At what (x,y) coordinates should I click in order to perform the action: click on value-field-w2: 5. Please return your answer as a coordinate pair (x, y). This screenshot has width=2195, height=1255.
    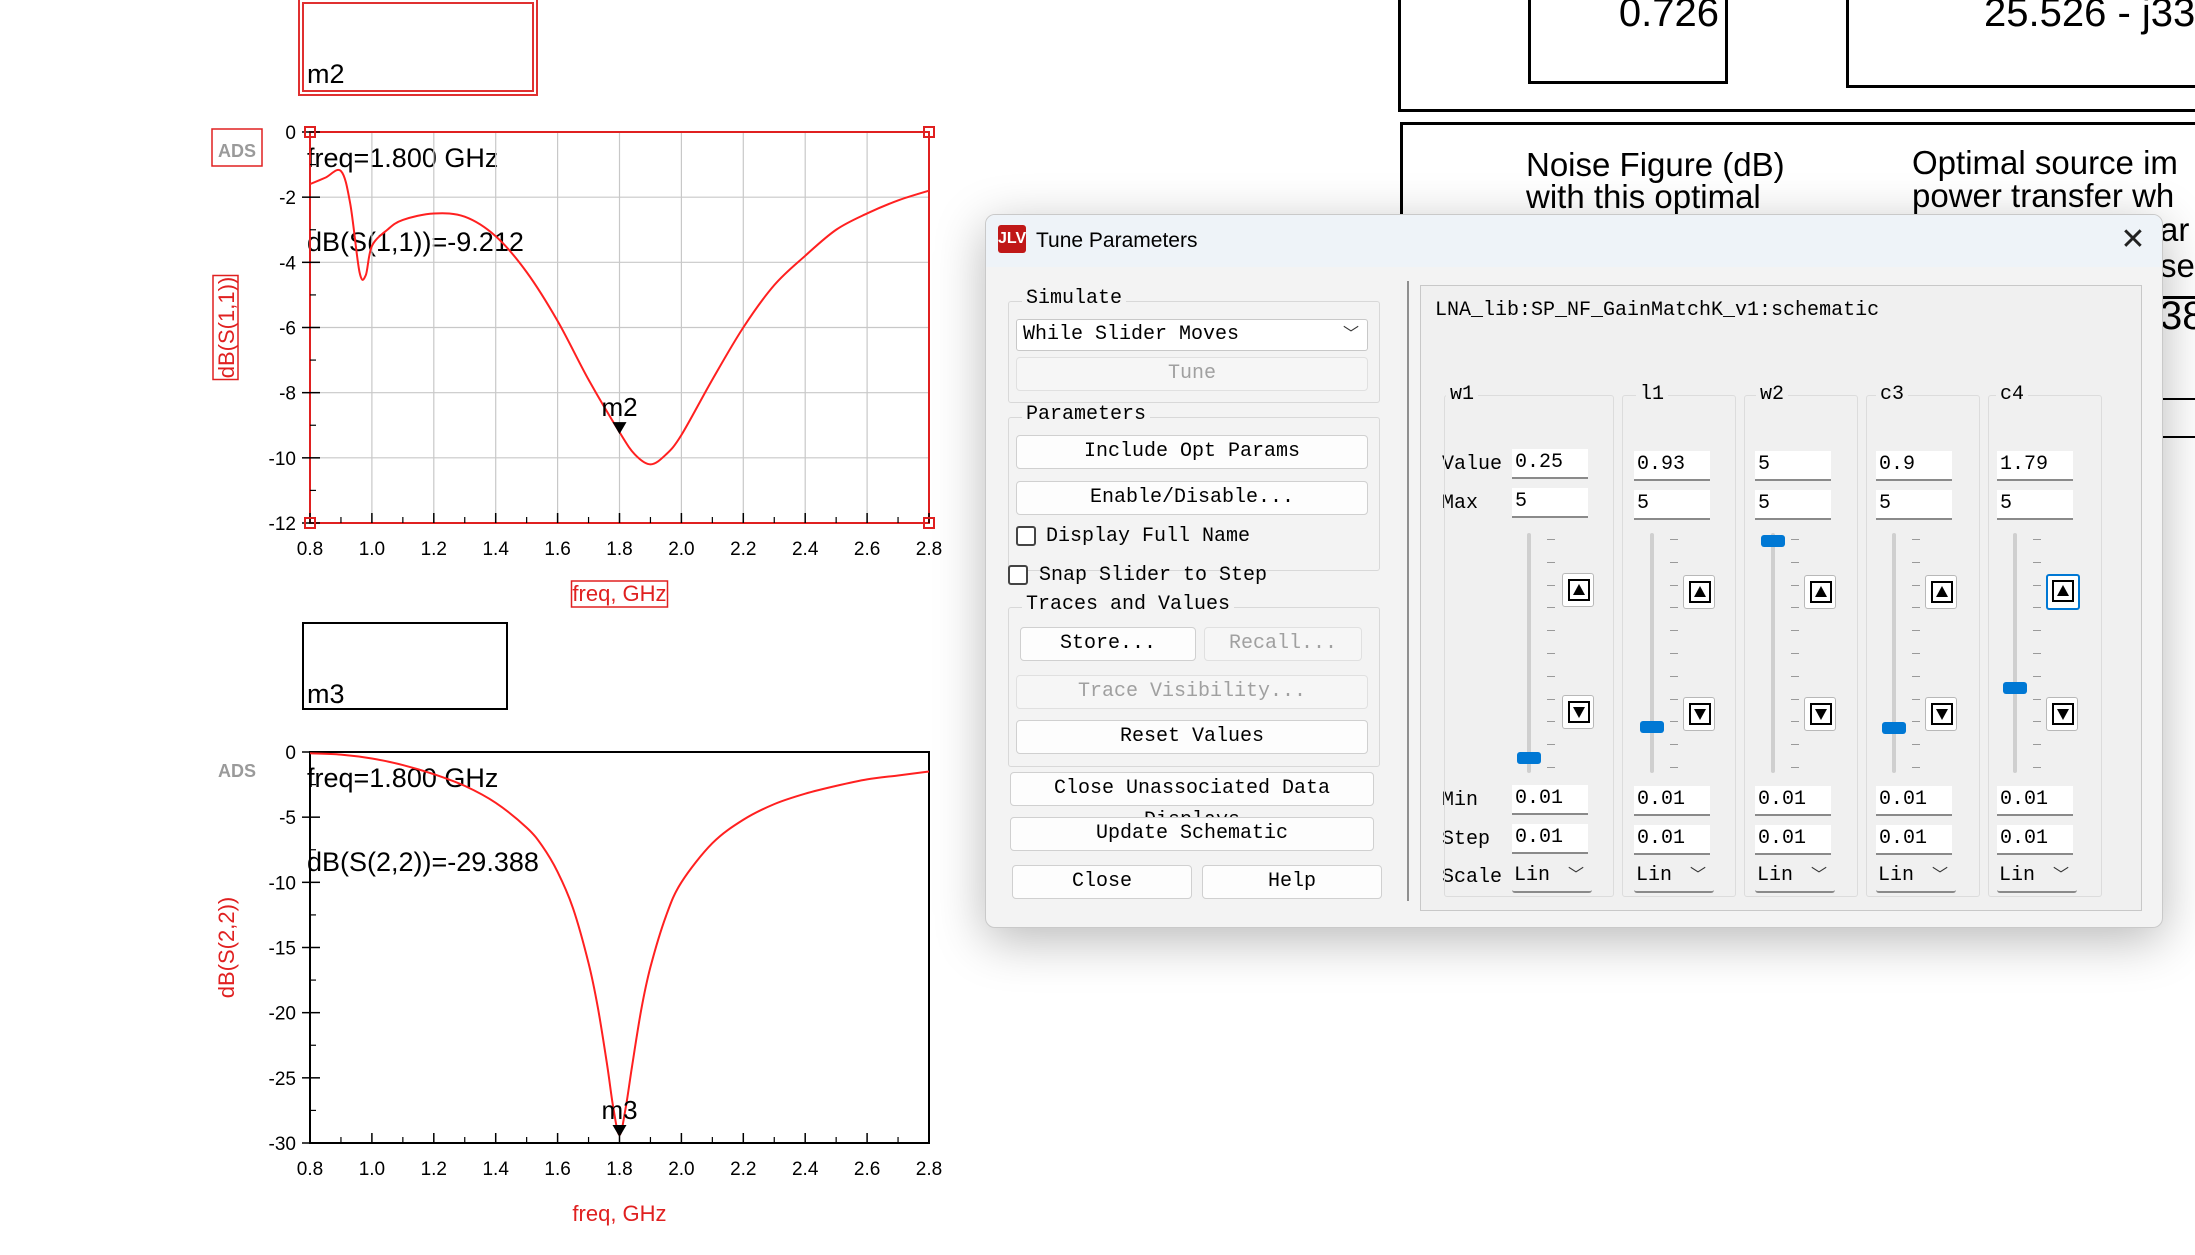
    Looking at the image, I should click on (1793, 466).